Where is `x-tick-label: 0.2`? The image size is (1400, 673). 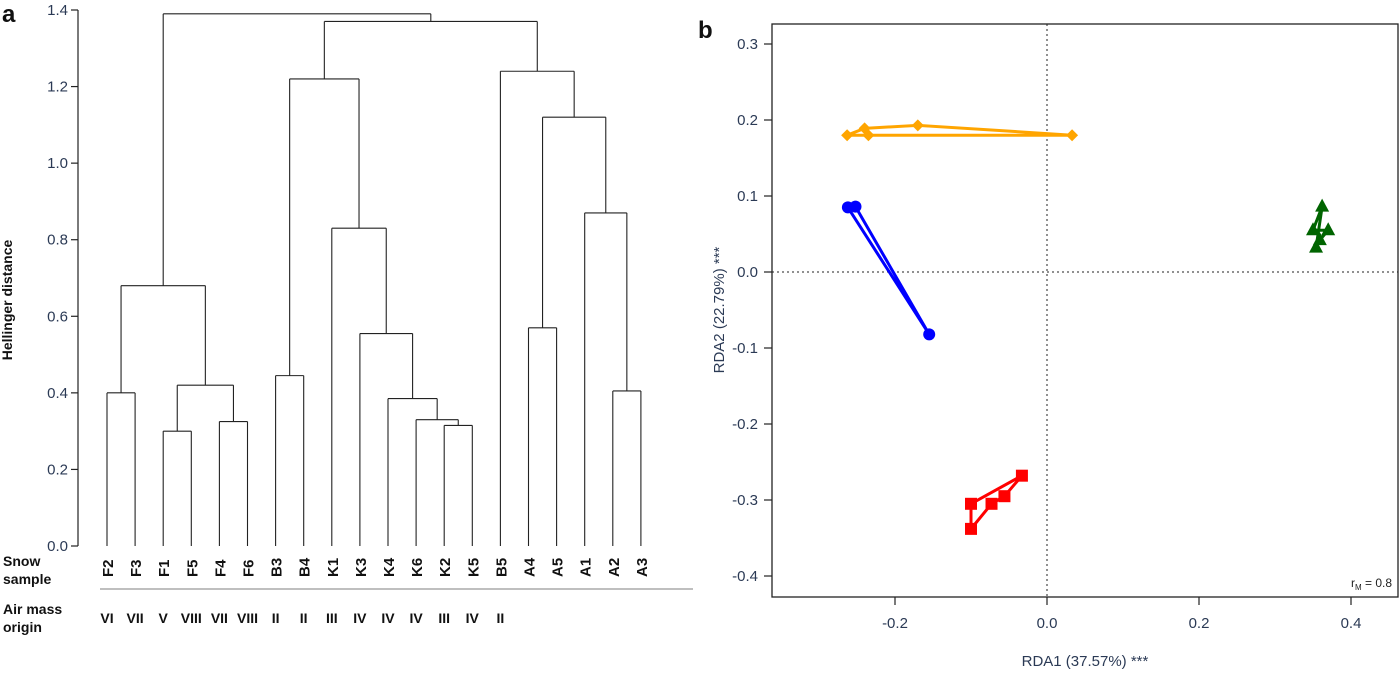 x-tick-label: 0.2 is located at coordinates (1199, 623).